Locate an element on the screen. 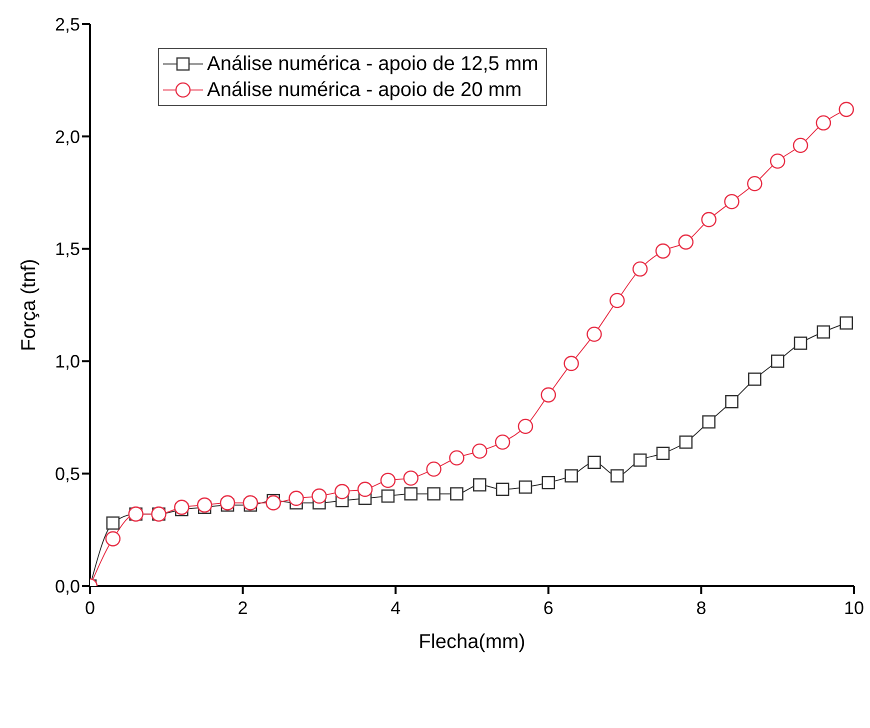 The height and width of the screenshot is (728, 870). y-tick-label: 1,5 is located at coordinates (67, 249).